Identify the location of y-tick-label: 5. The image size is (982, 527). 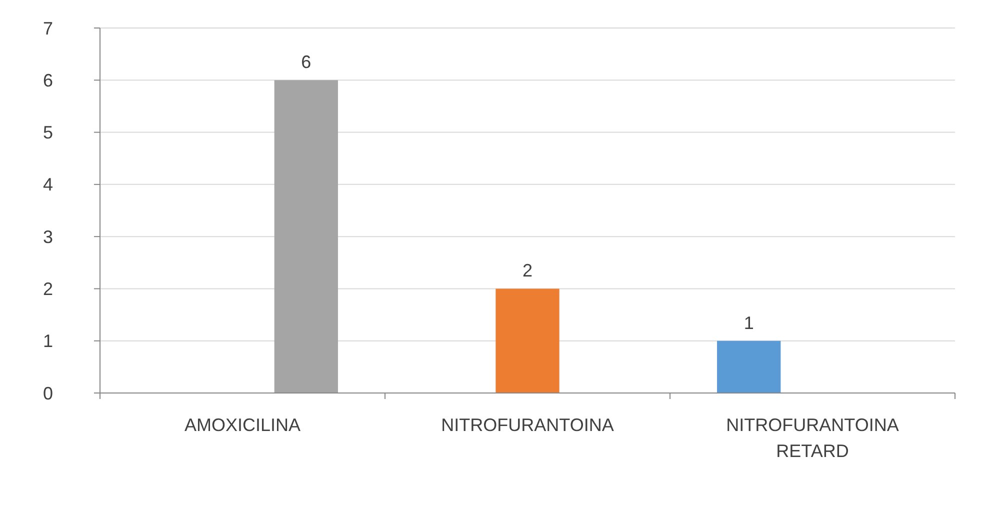
(48, 132).